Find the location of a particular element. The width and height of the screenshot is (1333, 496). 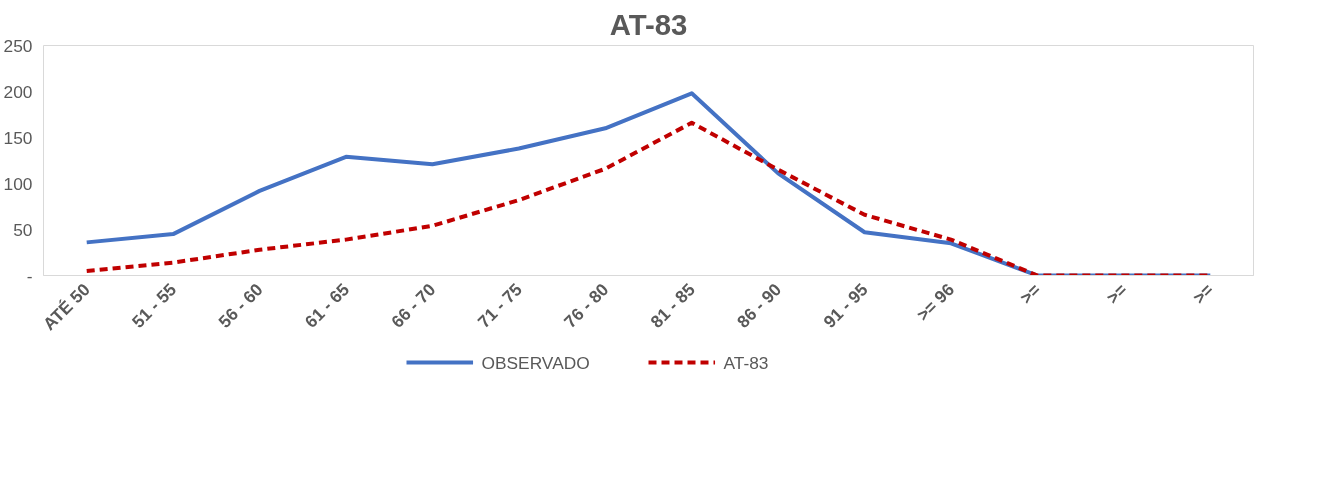

x-tick-label: 51 - 55 is located at coordinates (154, 305).